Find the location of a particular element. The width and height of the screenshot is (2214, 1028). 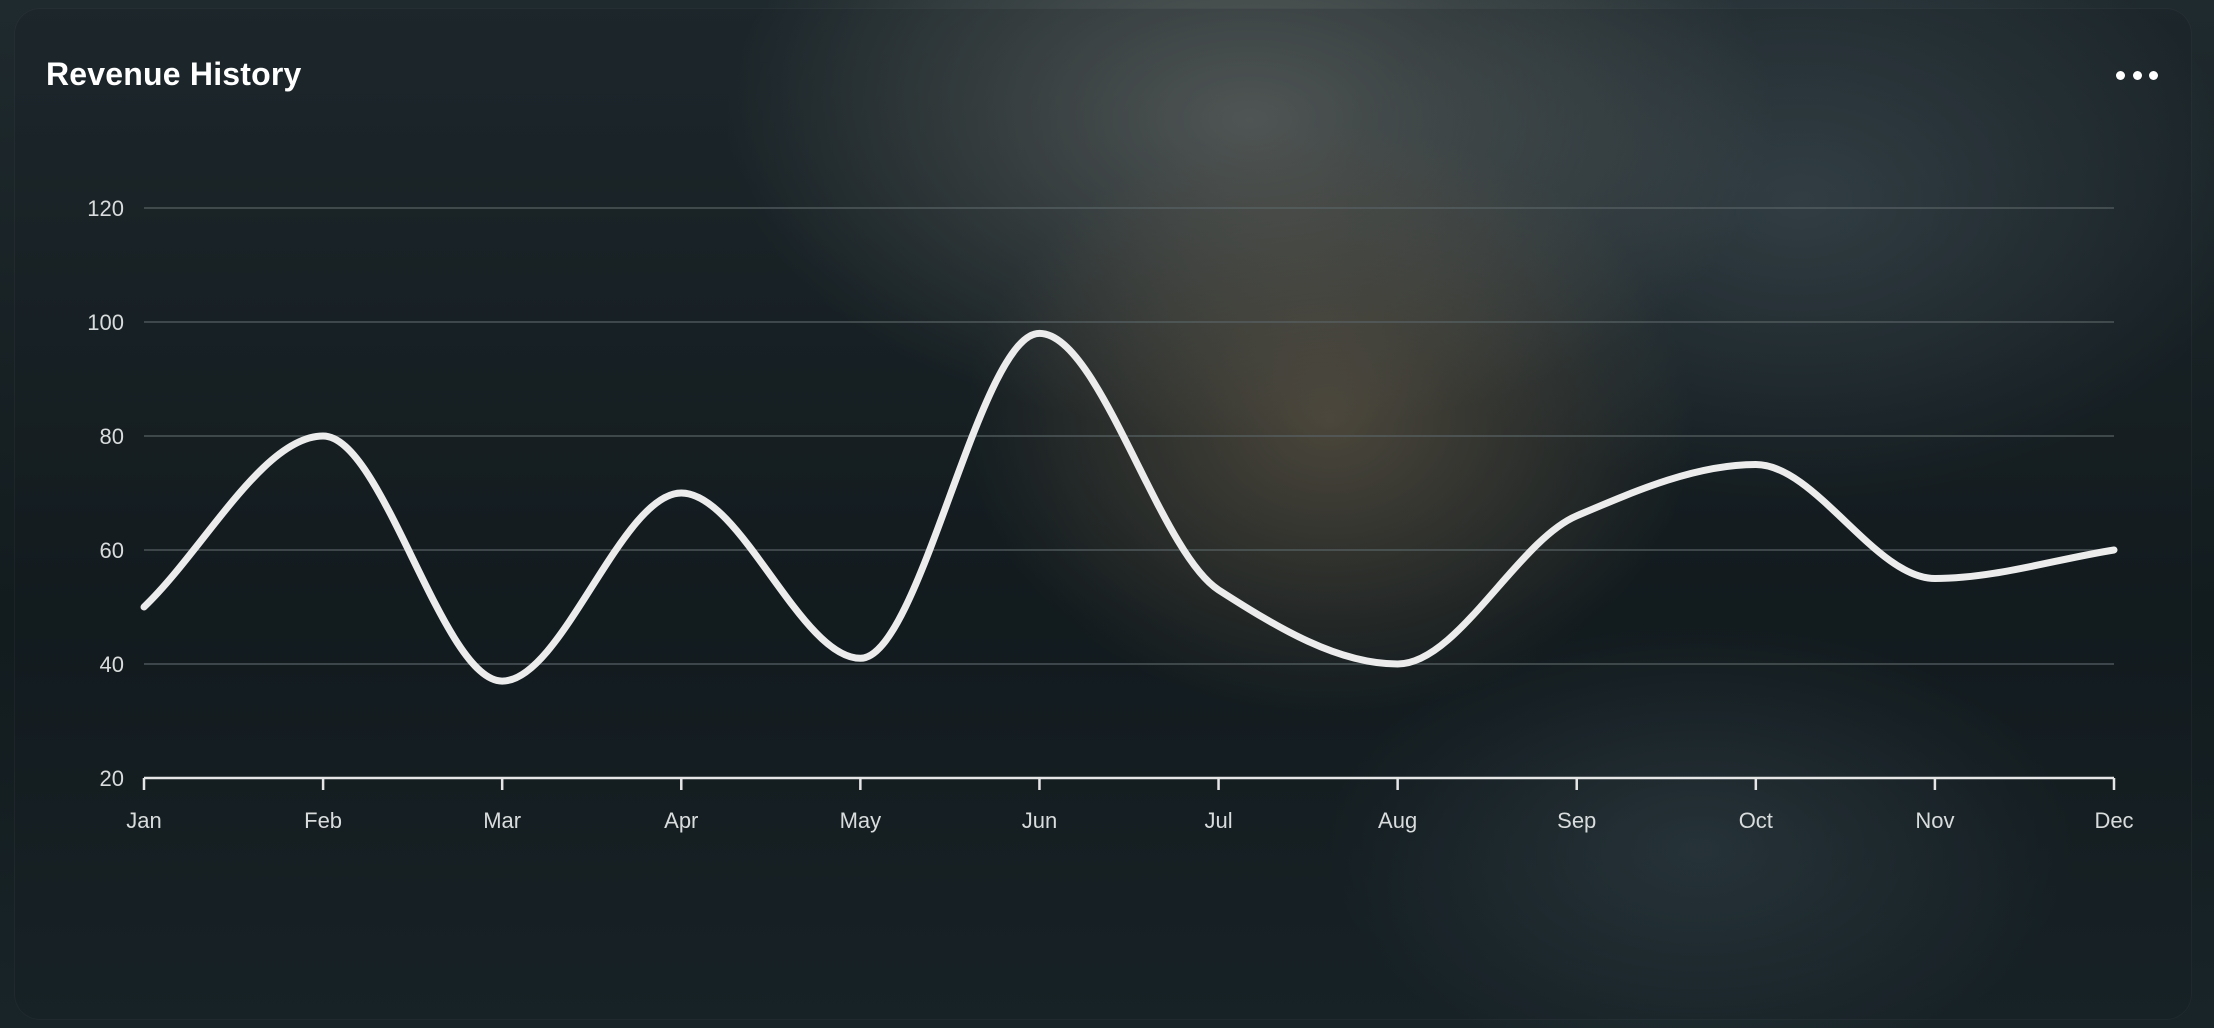

y-tick-label: 40 is located at coordinates (112, 664).